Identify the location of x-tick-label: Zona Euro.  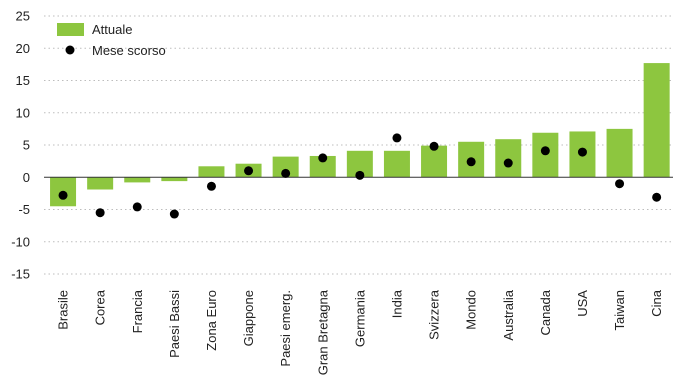
(211, 320).